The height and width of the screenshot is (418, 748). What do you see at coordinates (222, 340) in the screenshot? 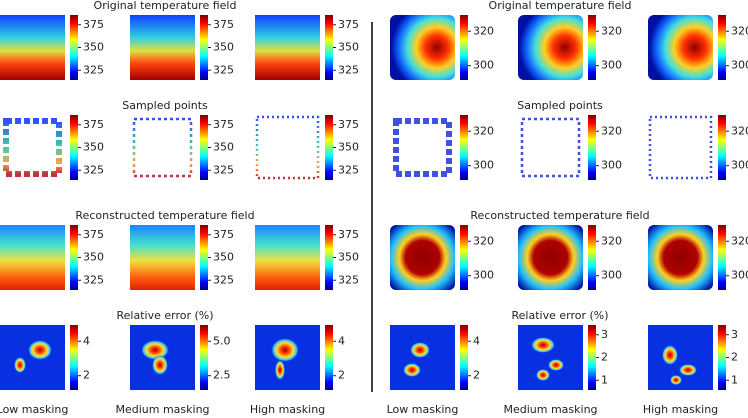
I see `colorbar-tick-label: 5.0` at bounding box center [222, 340].